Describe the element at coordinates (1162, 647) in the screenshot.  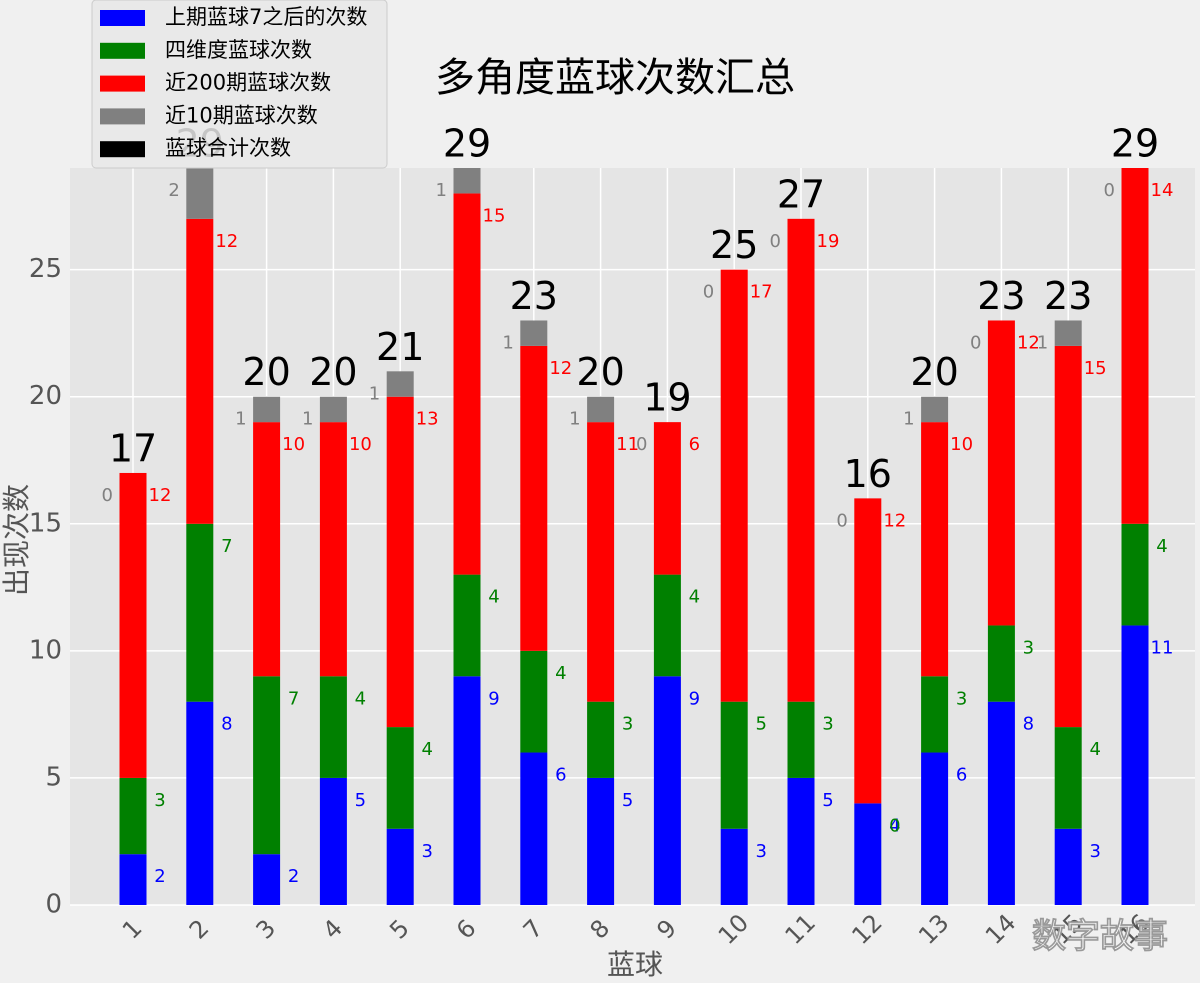
I see `value-label: 11` at that location.